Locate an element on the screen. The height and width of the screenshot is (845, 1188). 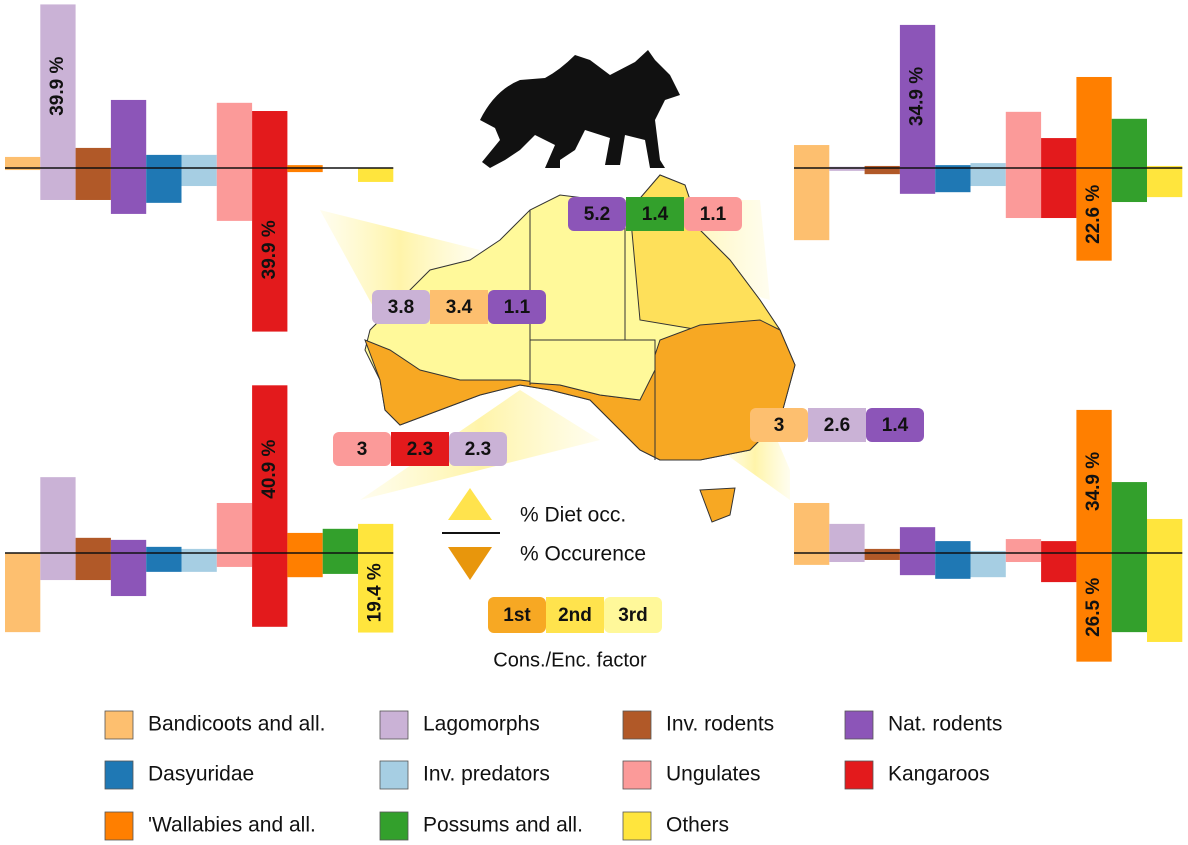
factor-value: 5.2 is located at coordinates (597, 214).